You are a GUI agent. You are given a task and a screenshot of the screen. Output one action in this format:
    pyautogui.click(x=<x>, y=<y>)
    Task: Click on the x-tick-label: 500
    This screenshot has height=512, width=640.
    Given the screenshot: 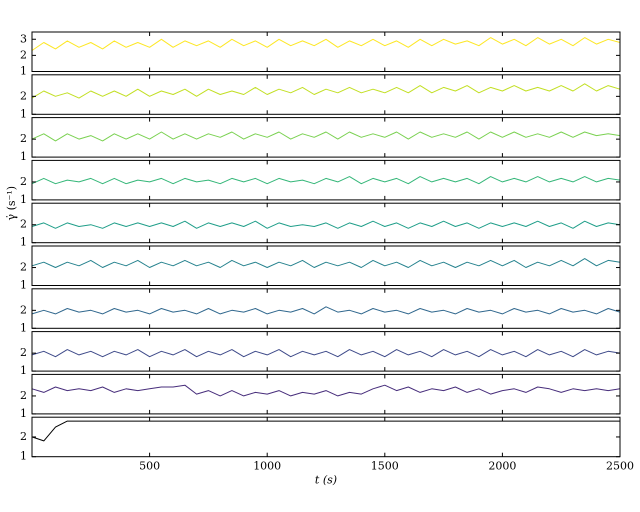 What is the action you would take?
    pyautogui.click(x=149, y=466)
    